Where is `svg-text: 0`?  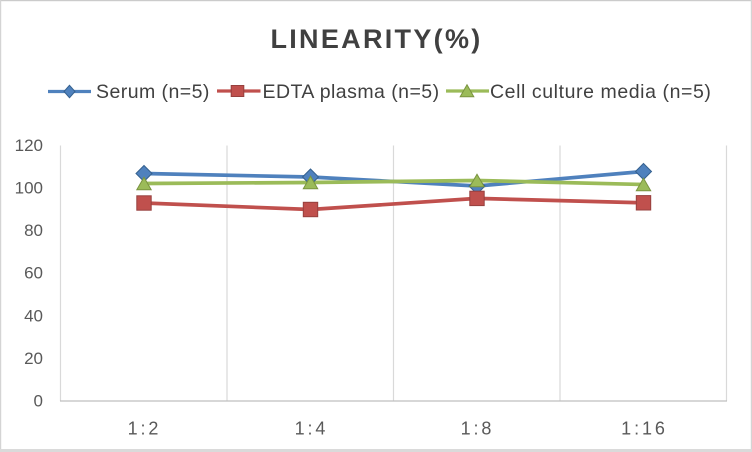 svg-text: 0 is located at coordinates (38, 401).